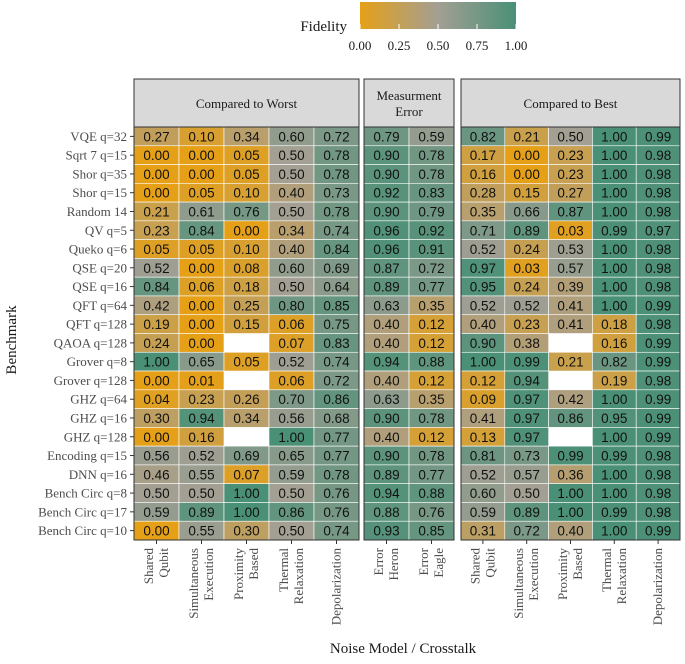  Describe the element at coordinates (201, 136) in the screenshot. I see `cell-value-label: 0.10` at that location.